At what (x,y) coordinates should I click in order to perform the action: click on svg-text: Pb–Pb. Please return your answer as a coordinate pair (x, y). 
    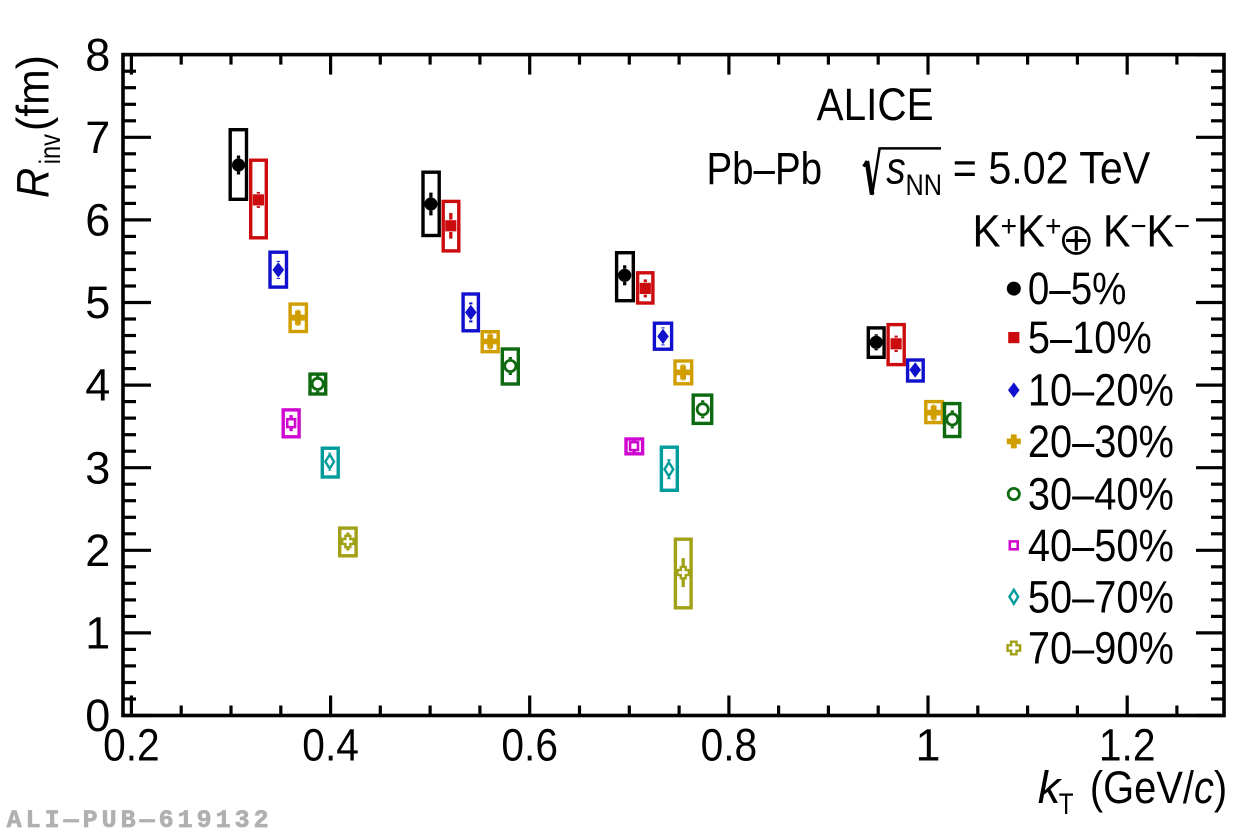
    Looking at the image, I should click on (765, 168).